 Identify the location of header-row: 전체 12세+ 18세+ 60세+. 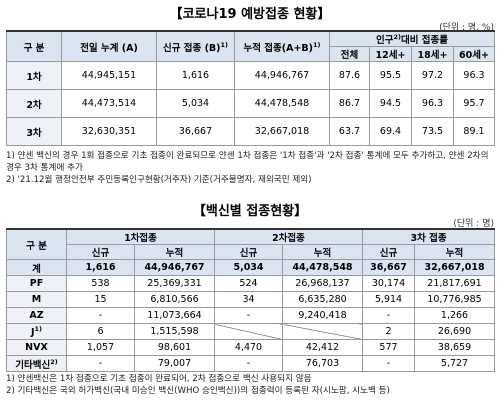
(251, 54).